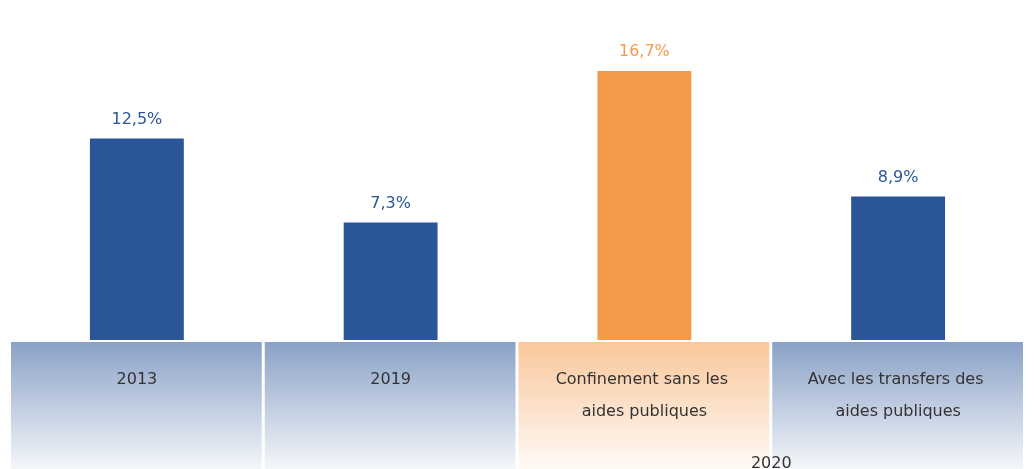  What do you see at coordinates (390, 202) in the screenshot?
I see `data-label: 7,3%` at bounding box center [390, 202].